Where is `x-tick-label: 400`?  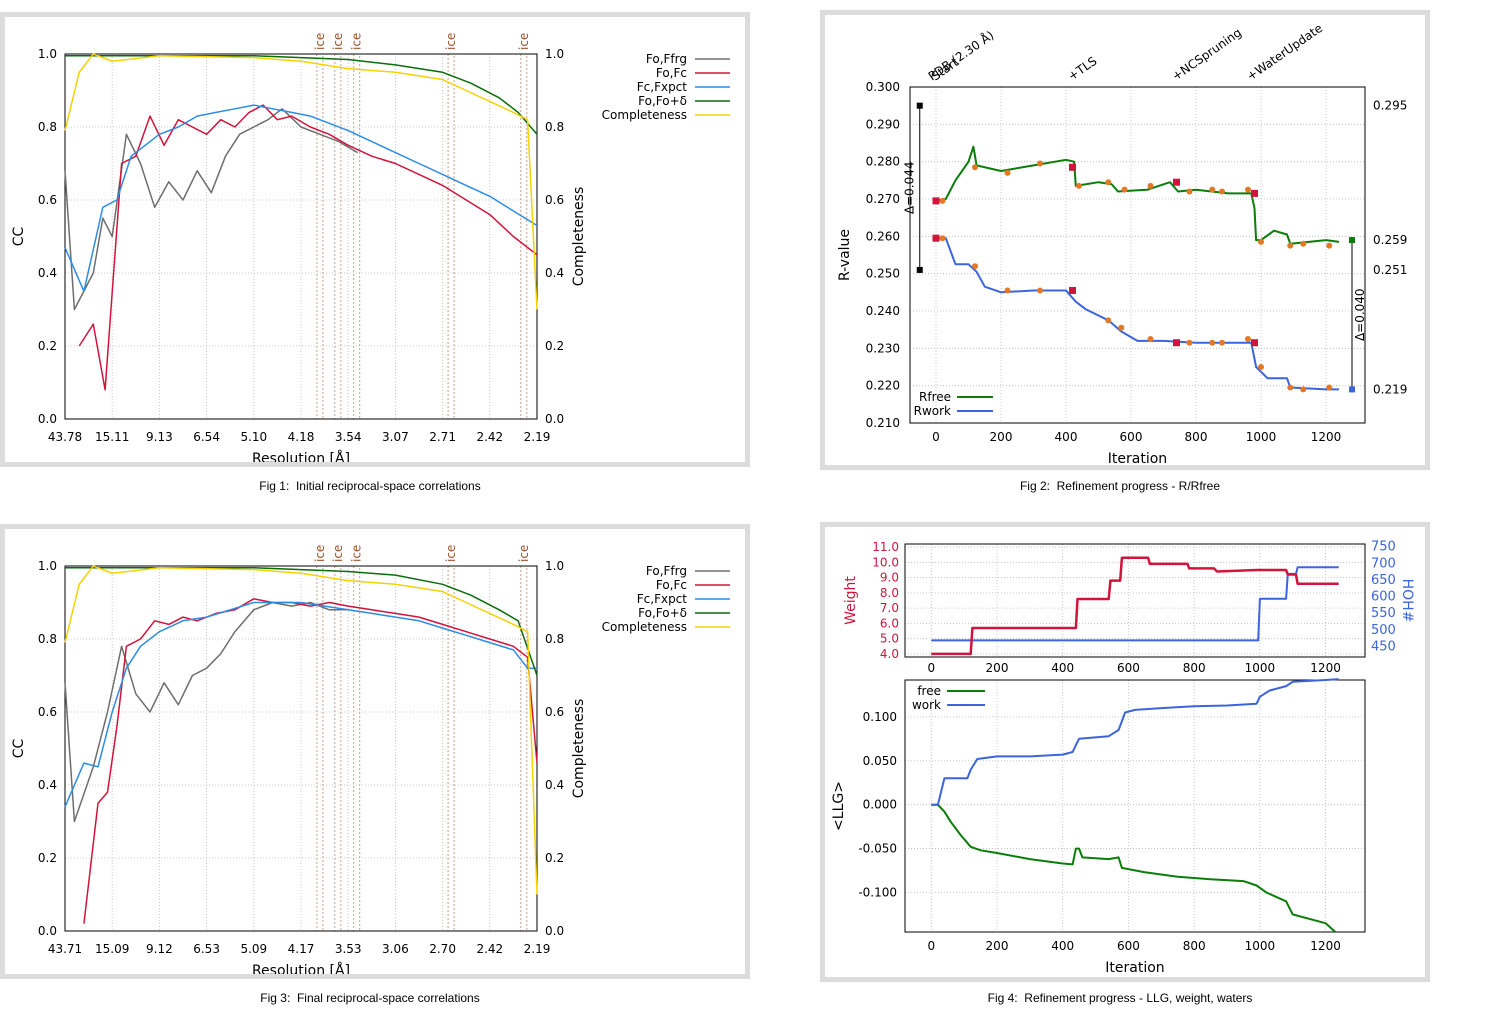 x-tick-label: 400 is located at coordinates (1066, 437).